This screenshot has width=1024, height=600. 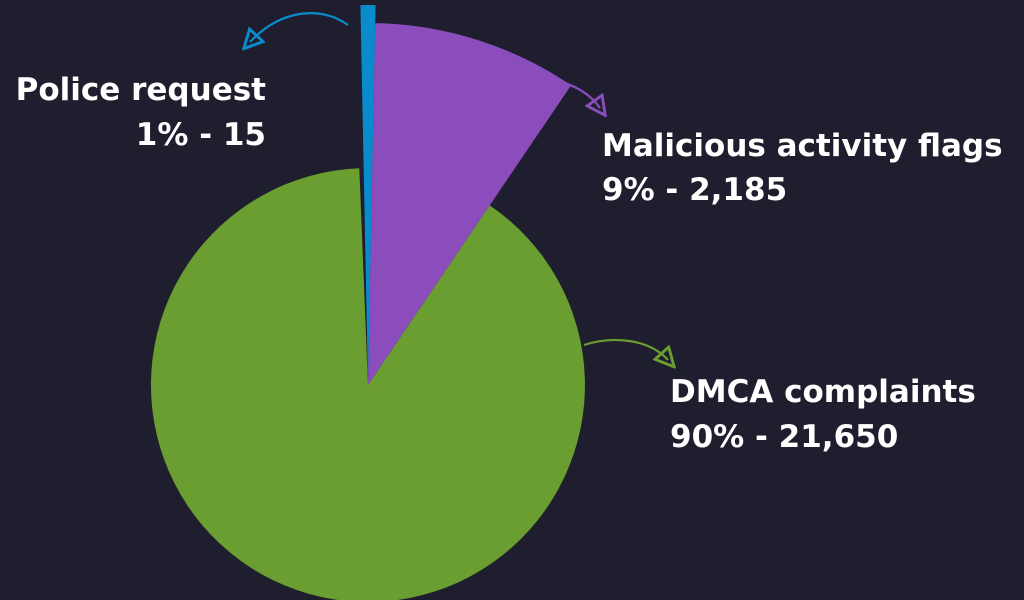 I want to click on label-malicious-activity-flags: Malicious activity flags, so click(x=802, y=146).